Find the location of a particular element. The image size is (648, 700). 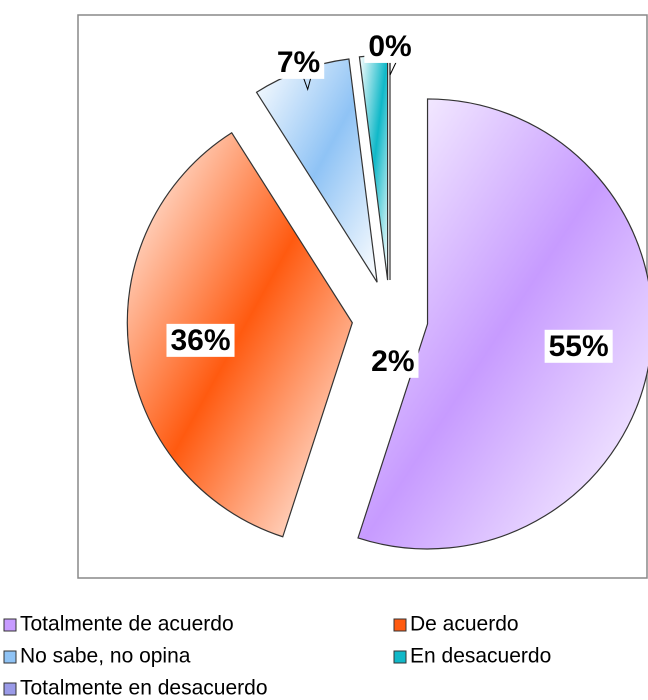

legend-label: No sabe, no opina is located at coordinates (105, 656).